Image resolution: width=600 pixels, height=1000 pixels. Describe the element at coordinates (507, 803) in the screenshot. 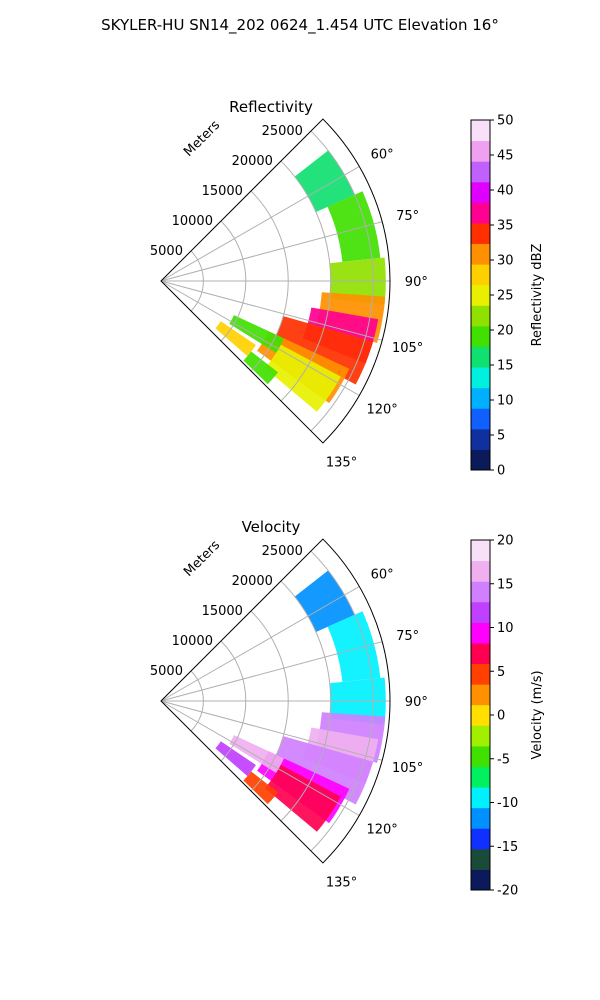

I see `colorbar-tick-label: -10` at that location.